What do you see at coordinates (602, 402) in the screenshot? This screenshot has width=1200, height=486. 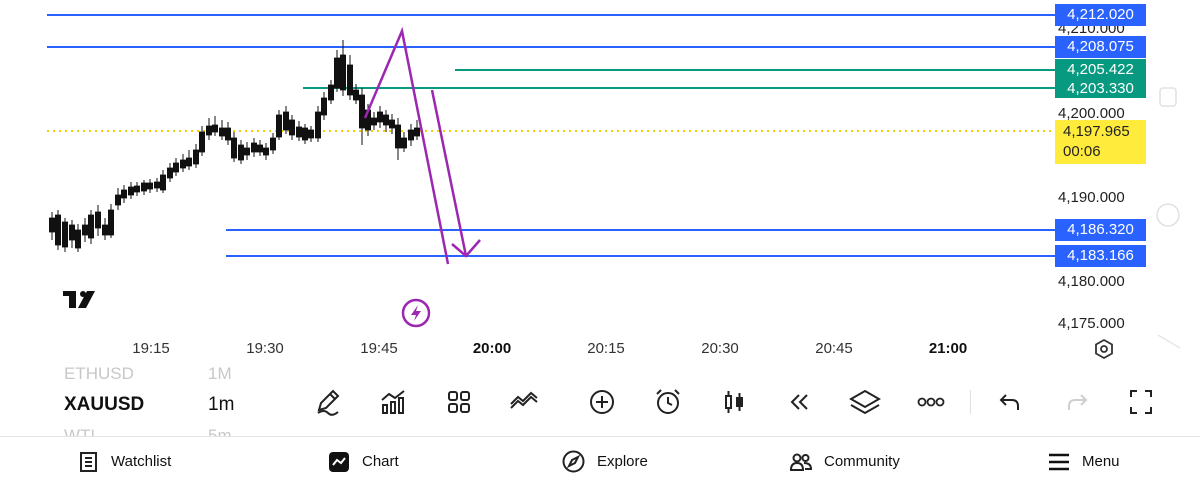 I see `add-plus-circle-icon` at bounding box center [602, 402].